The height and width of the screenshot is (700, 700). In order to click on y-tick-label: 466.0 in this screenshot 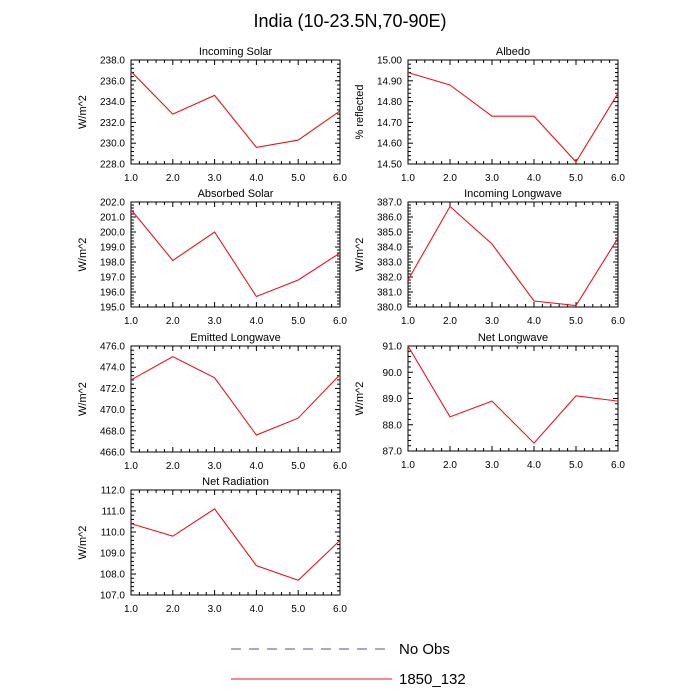, I will do `click(112, 453)`.